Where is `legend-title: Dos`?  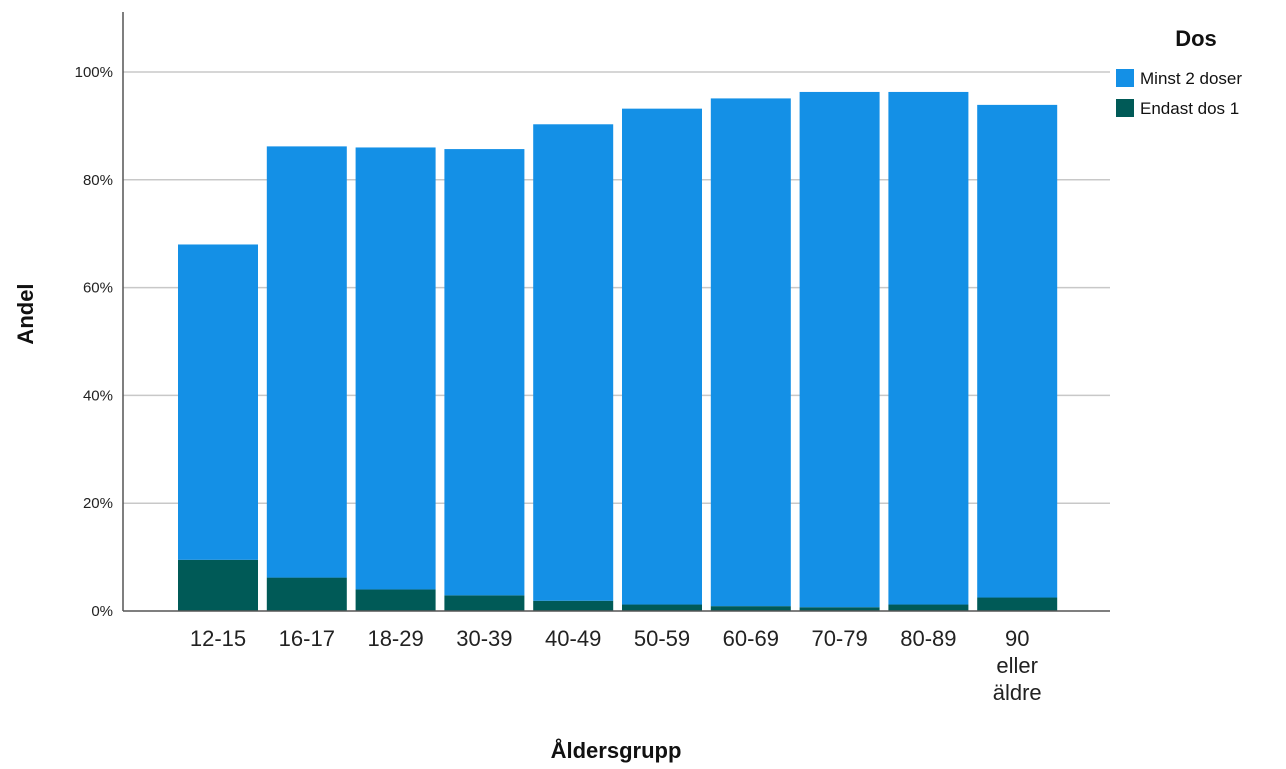
legend-title: Dos is located at coordinates (1196, 38).